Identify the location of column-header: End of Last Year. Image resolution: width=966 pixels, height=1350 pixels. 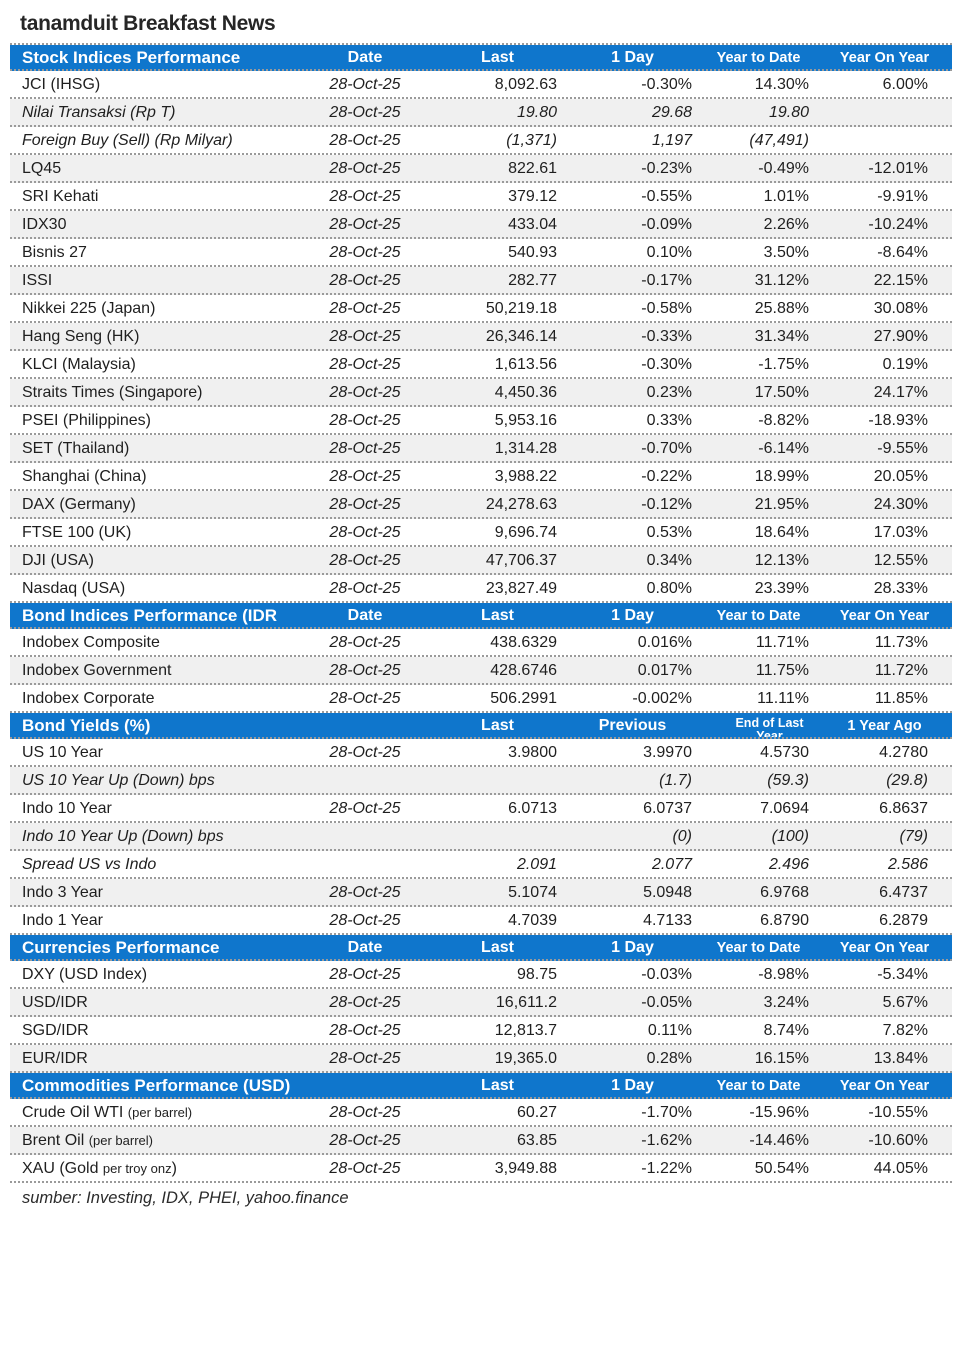
(769, 727).